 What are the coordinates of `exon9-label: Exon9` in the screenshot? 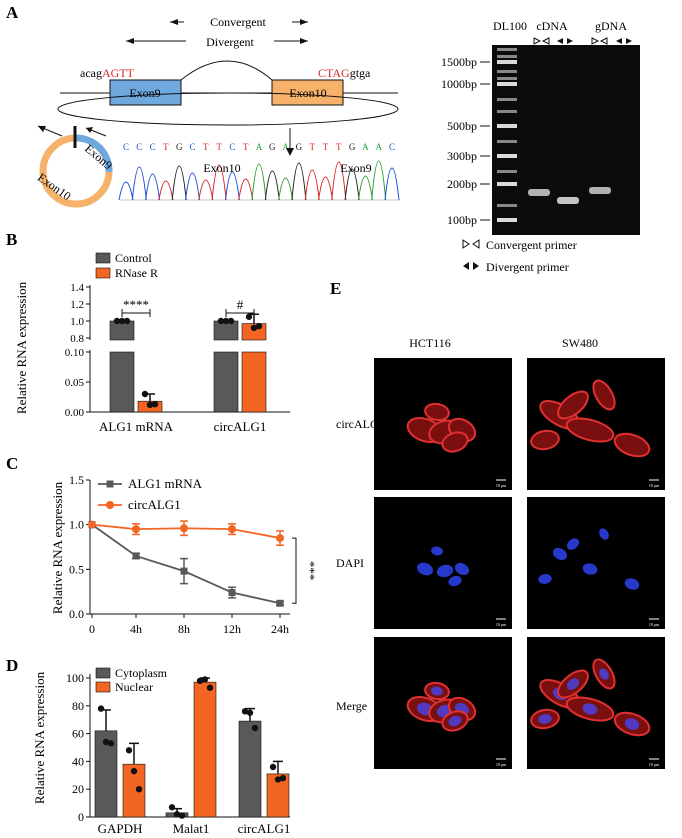 It's located at (144, 93).